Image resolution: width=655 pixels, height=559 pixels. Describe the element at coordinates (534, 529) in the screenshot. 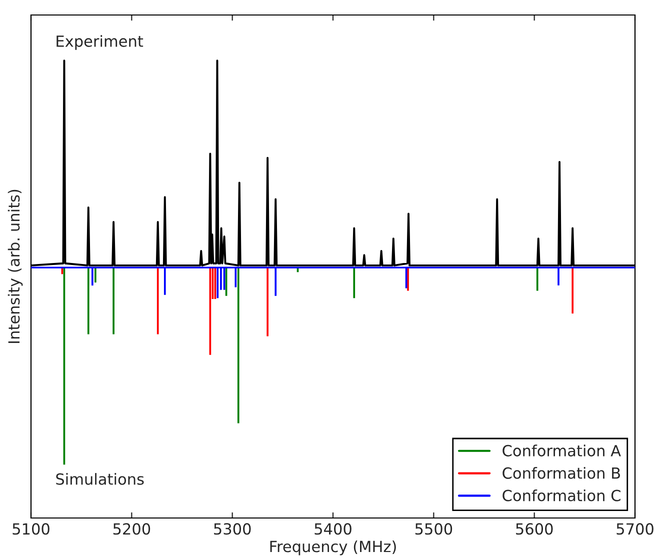

I see `x-tick-label: 5600` at that location.